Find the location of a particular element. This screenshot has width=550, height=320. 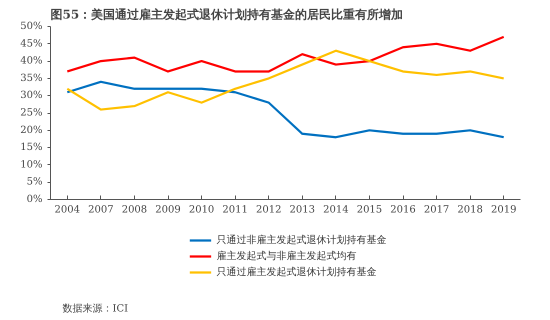

x-tick-label: 2012 is located at coordinates (269, 210).